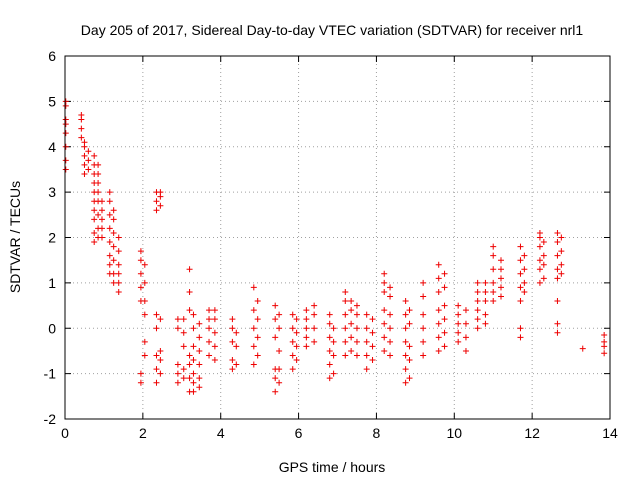 This screenshot has height=480, width=640. What do you see at coordinates (50, 419) in the screenshot?
I see `y-tick-label: -2` at bounding box center [50, 419].